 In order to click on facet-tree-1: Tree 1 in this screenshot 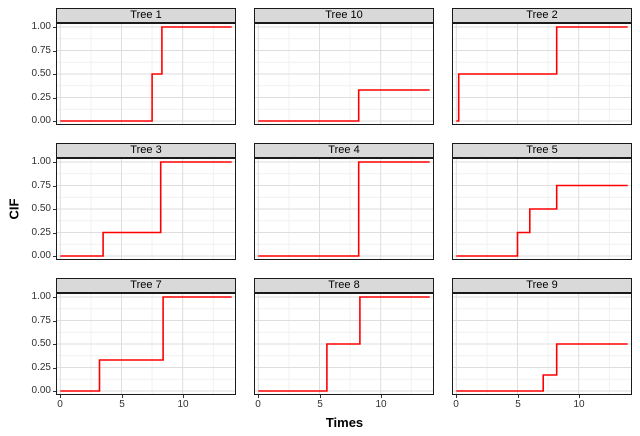, I will do `click(146, 66)`.